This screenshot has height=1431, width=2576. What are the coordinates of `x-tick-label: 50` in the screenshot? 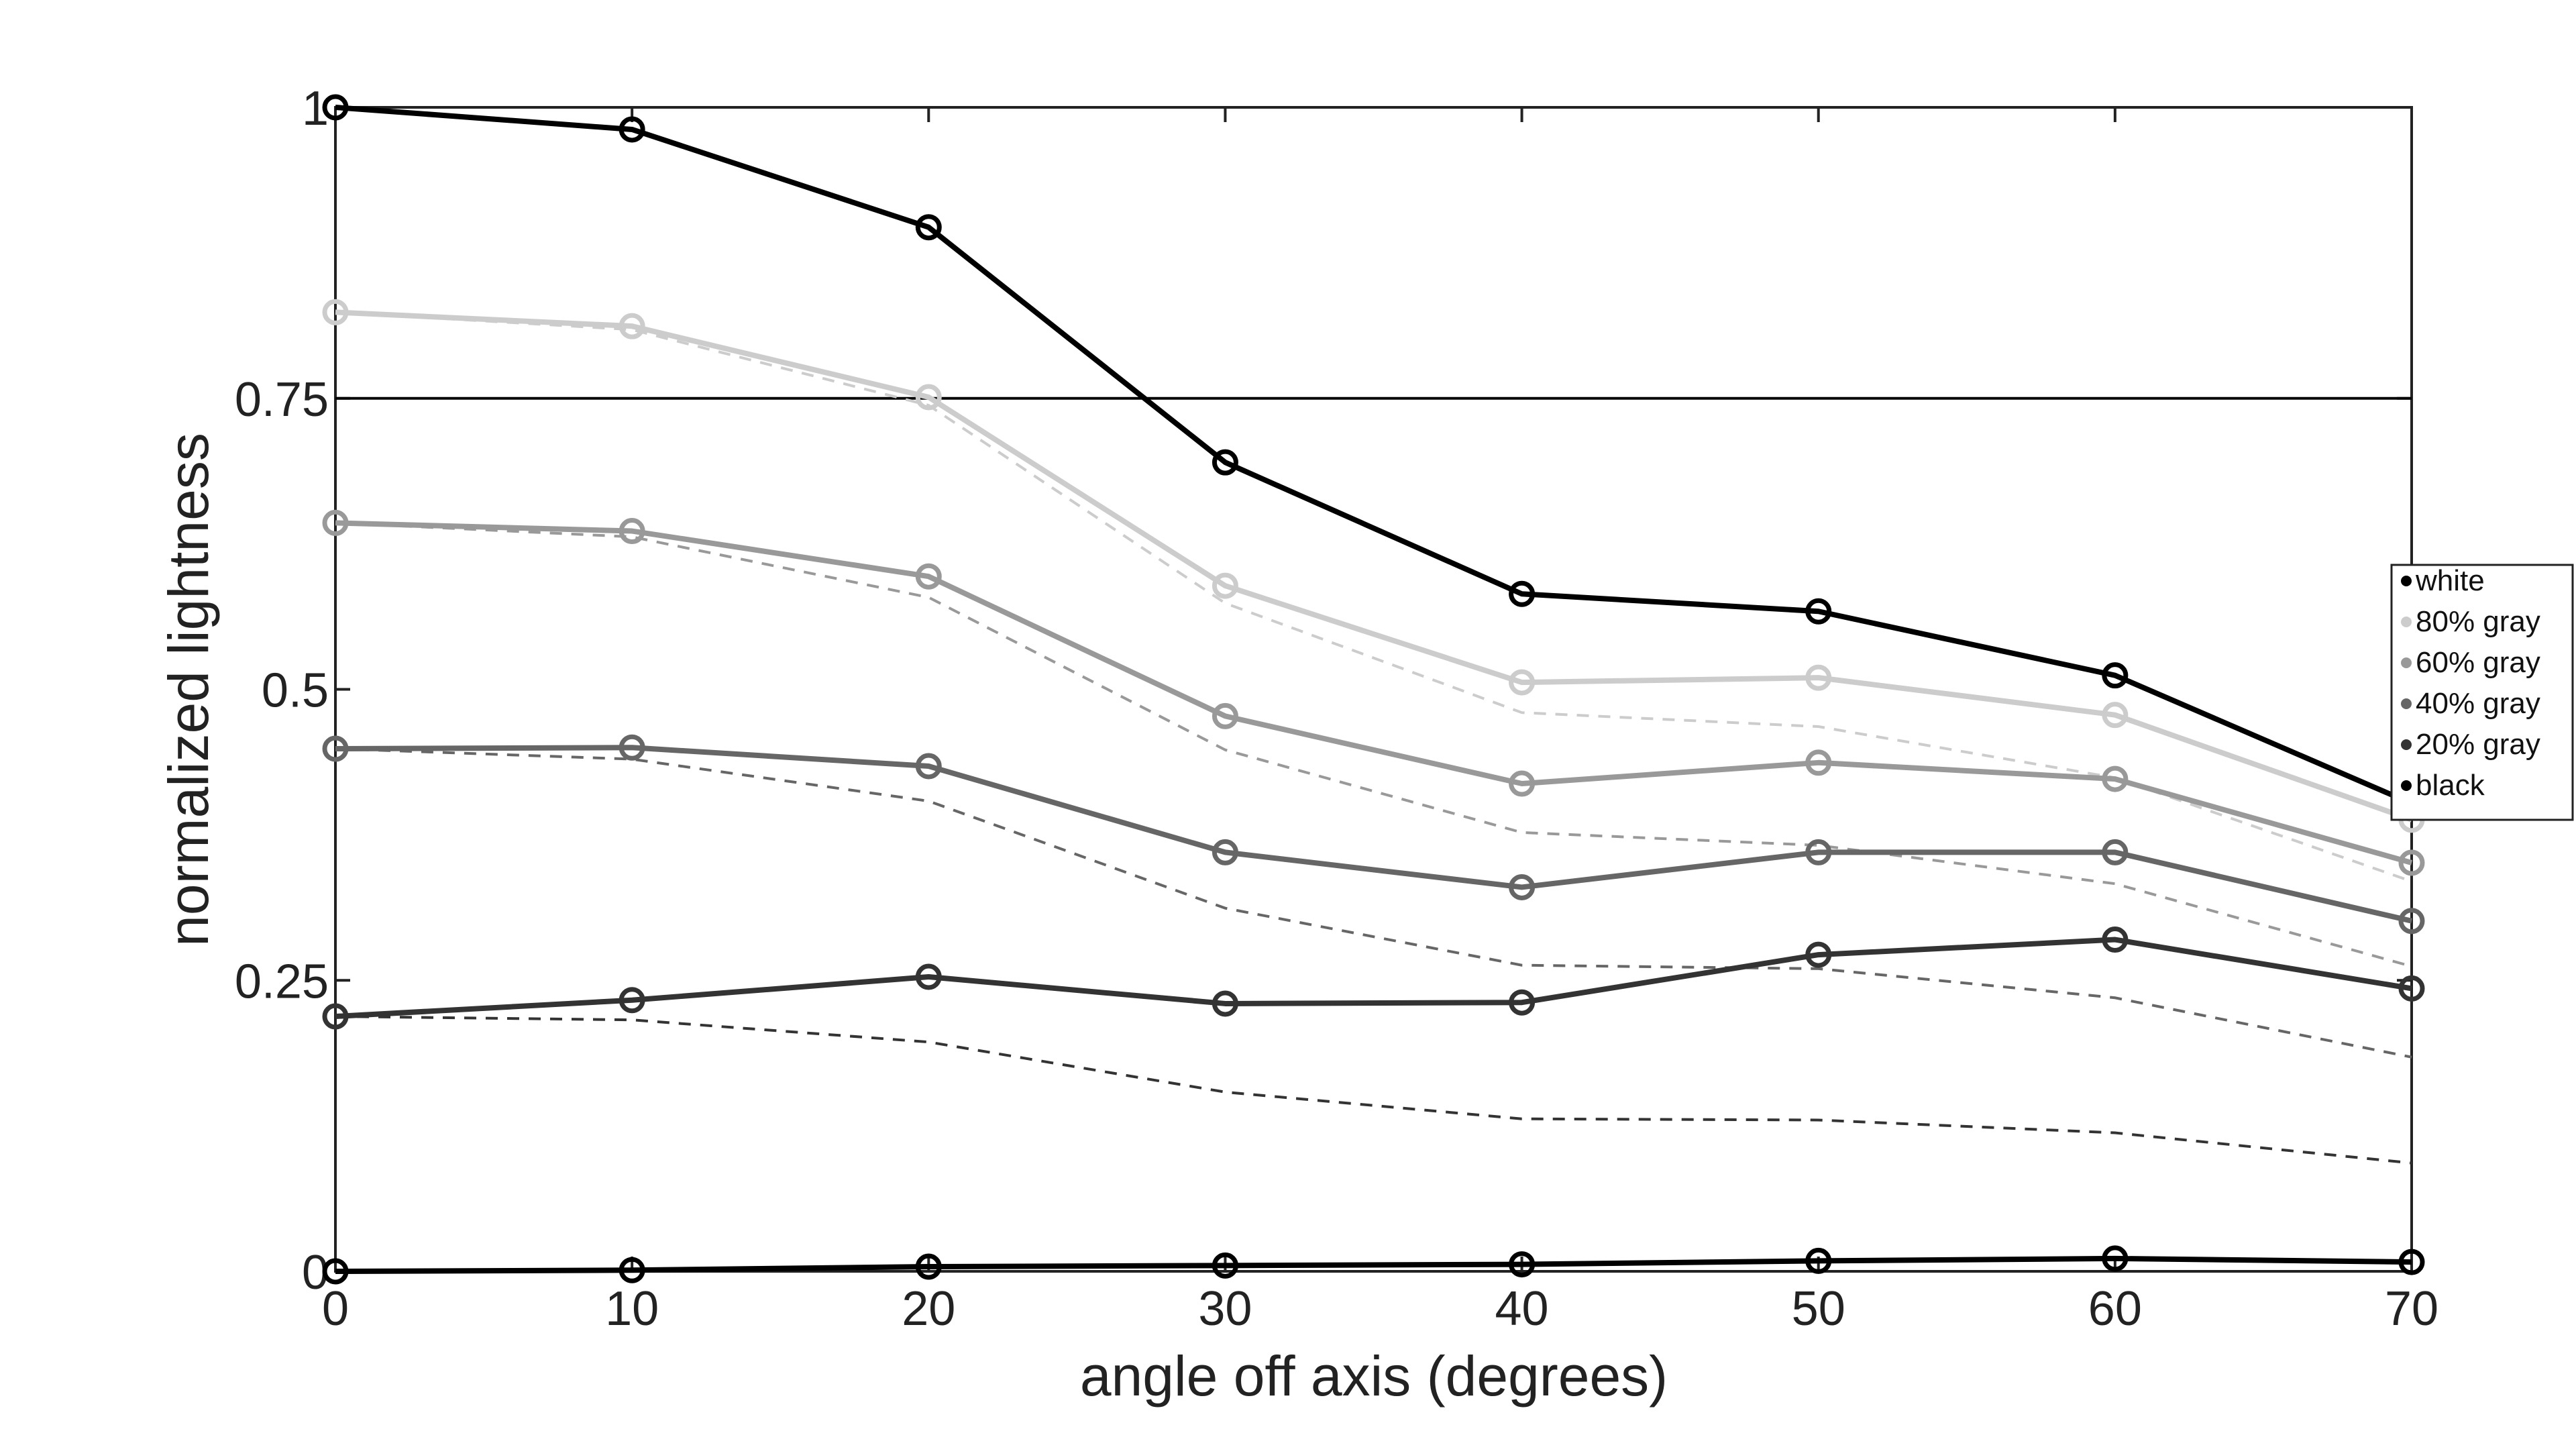 It's located at (1818, 1309).